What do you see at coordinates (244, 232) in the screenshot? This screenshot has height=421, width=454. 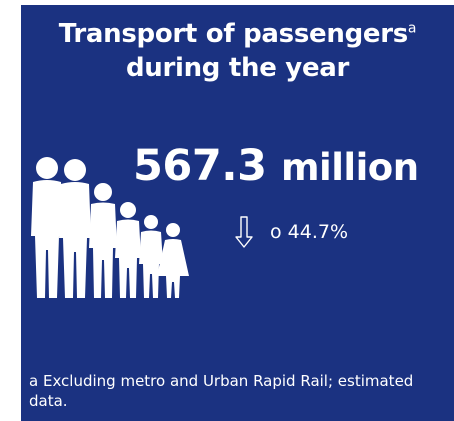 I see `down-arrow-icon` at bounding box center [244, 232].